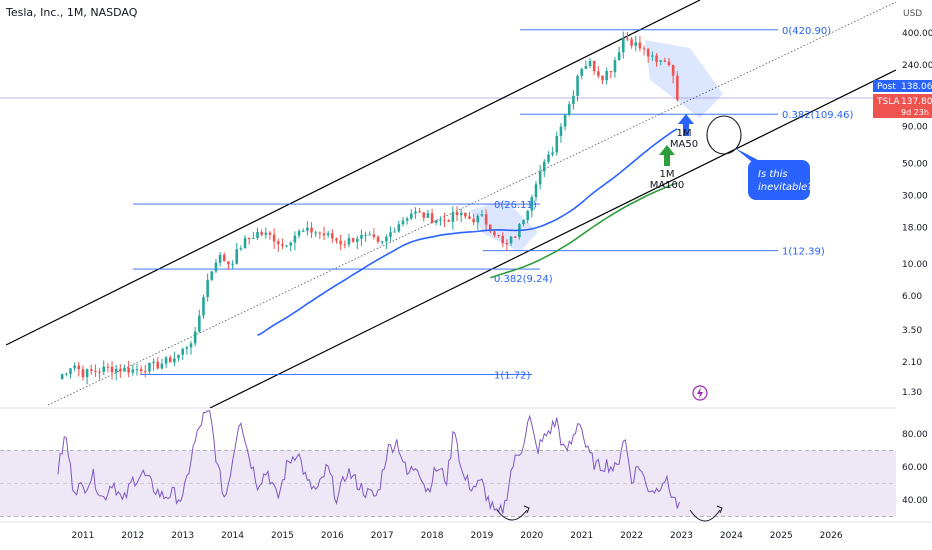 This screenshot has height=550, width=932. Describe the element at coordinates (684, 133) in the screenshot. I see `ma-label-ma50: 1M` at that location.